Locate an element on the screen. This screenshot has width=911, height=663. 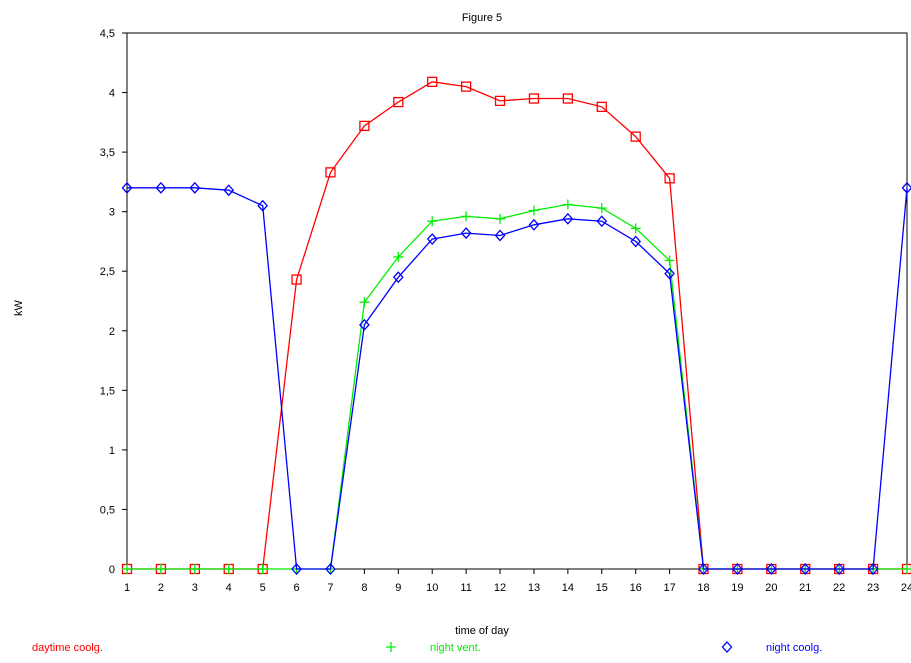
legend-item: daytime coolg. is located at coordinates (67, 648).